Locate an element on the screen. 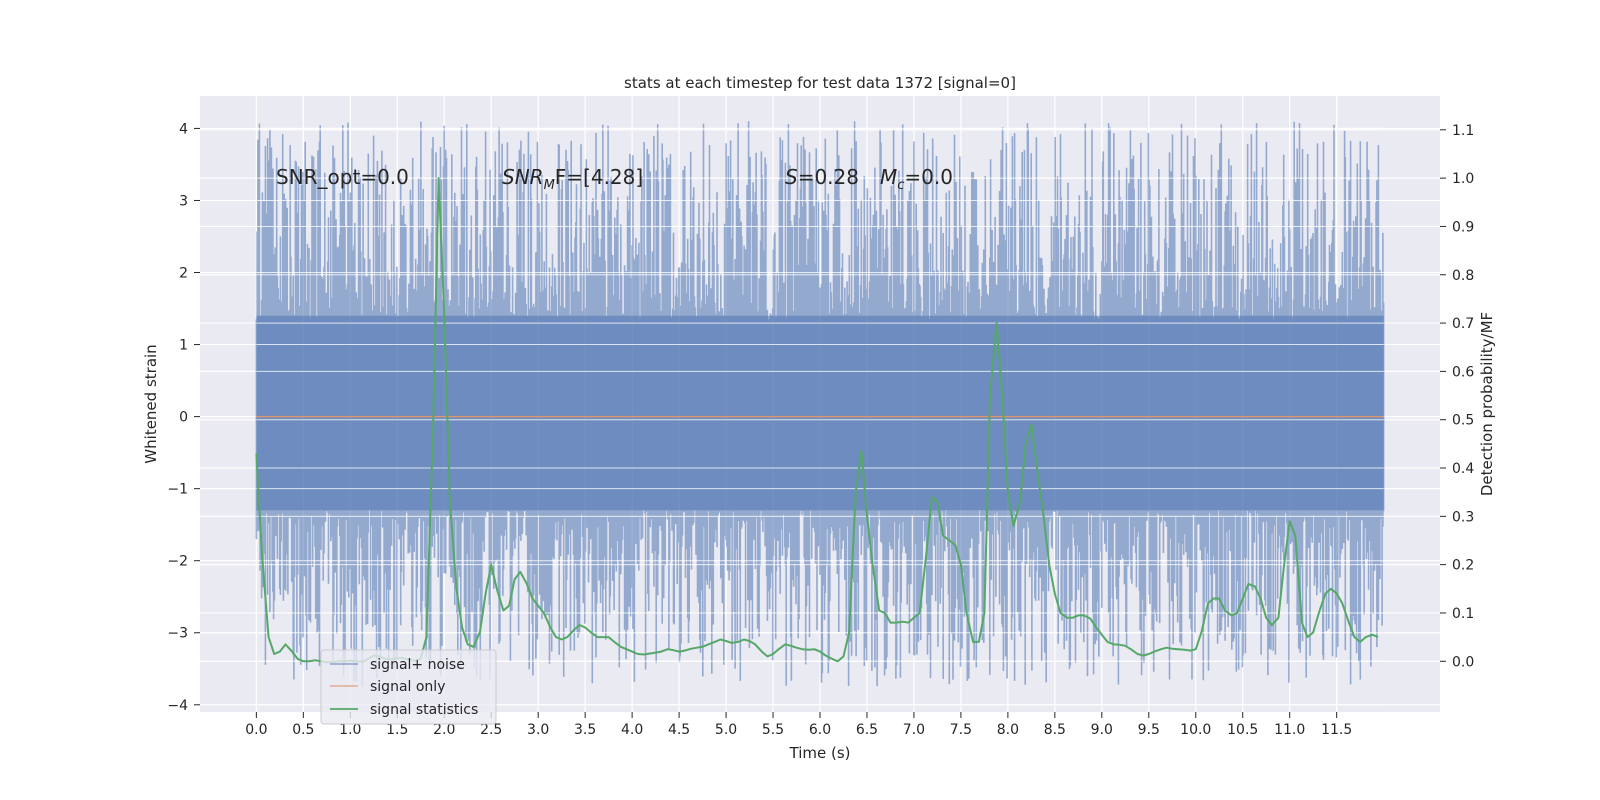  y-tick-label: −1 is located at coordinates (177, 490).